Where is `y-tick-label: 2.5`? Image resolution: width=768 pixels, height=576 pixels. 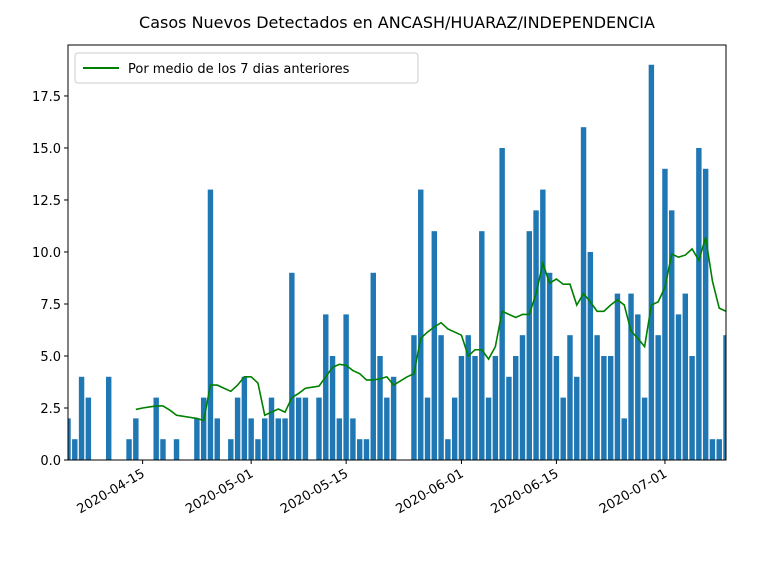
y-tick-label: 2.5 is located at coordinates (50, 409).